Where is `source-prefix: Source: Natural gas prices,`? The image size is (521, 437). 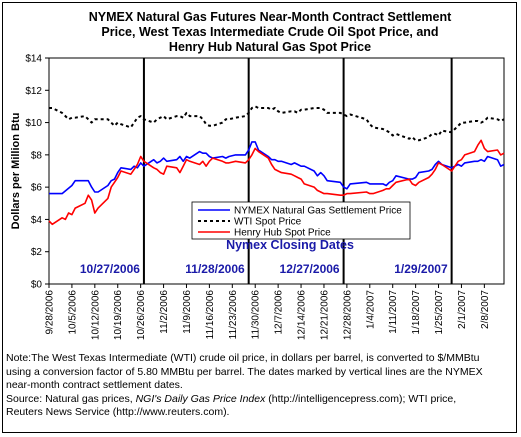
source-prefix: Source: Natural gas prices, is located at coordinates (71, 398).